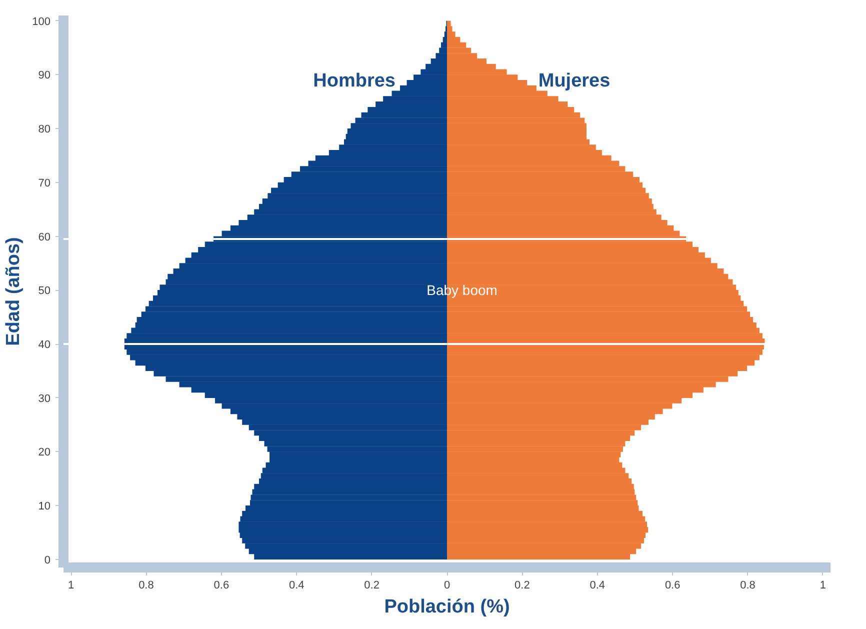 This screenshot has width=866, height=629. What do you see at coordinates (44, 183) in the screenshot?
I see `y-tick-label: 70` at bounding box center [44, 183].